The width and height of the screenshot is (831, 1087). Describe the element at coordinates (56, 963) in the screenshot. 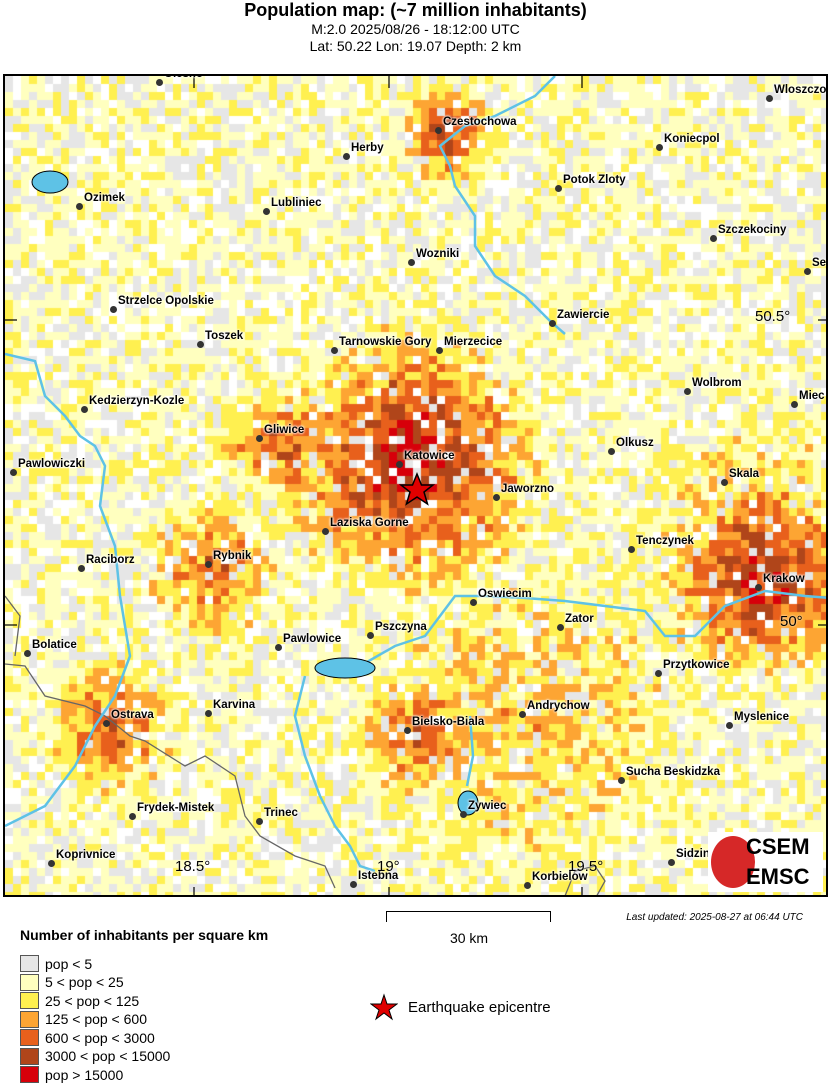

I see `legend-item: pop < 5` at that location.